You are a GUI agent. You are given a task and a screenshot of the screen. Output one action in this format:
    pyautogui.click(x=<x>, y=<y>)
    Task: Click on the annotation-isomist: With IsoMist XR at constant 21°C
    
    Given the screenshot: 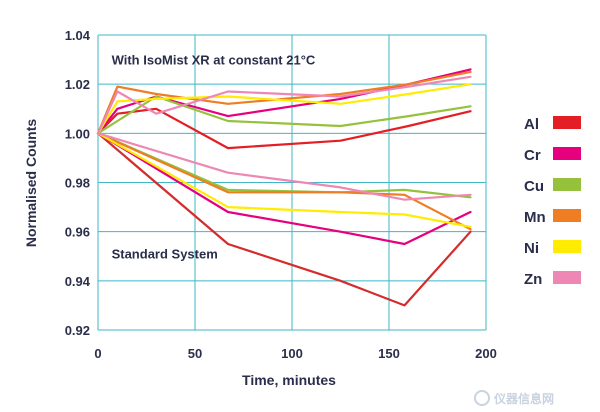 What is the action you would take?
    pyautogui.click(x=214, y=60)
    